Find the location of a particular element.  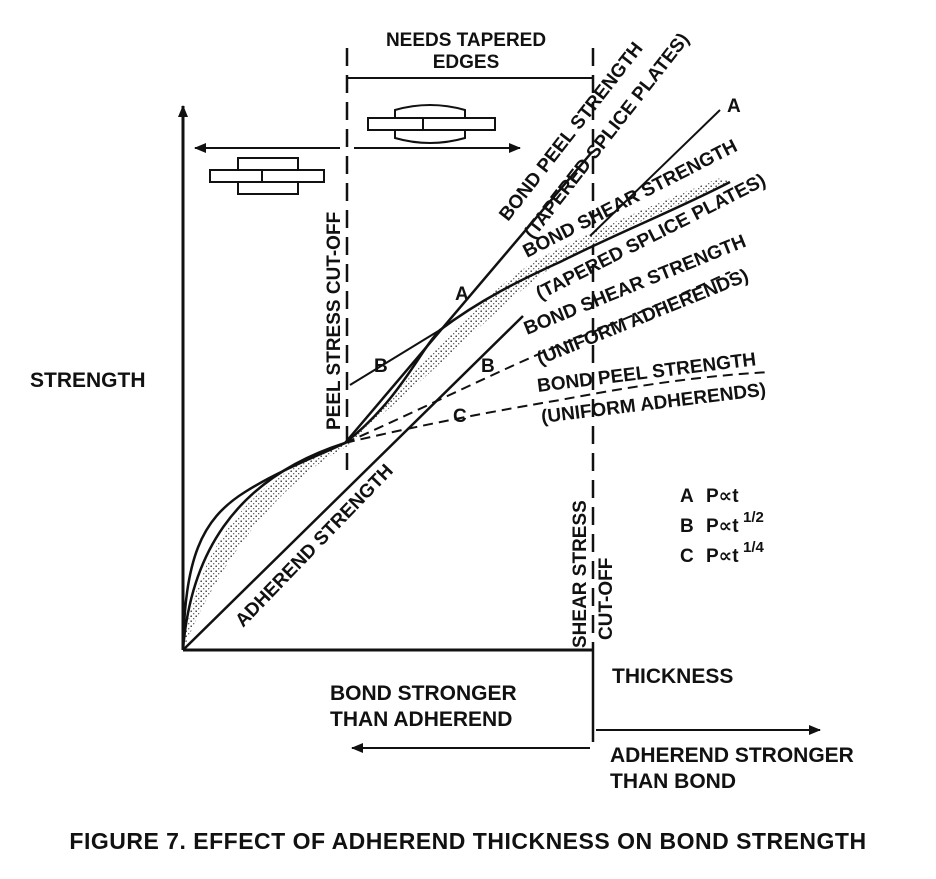

marker-b-left: B is located at coordinates (381, 366).